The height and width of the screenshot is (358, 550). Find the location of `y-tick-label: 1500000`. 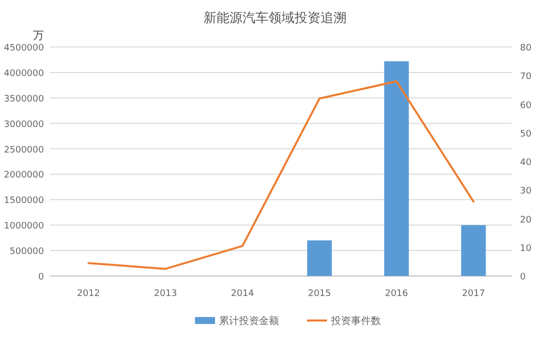

y-tick-label: 1500000 is located at coordinates (24, 201).